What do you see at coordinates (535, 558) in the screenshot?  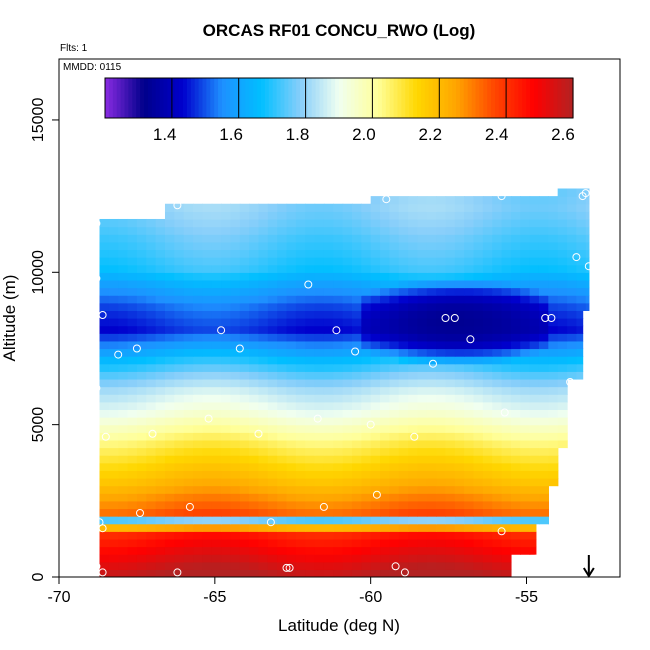 I see `flight-point` at bounding box center [535, 558].